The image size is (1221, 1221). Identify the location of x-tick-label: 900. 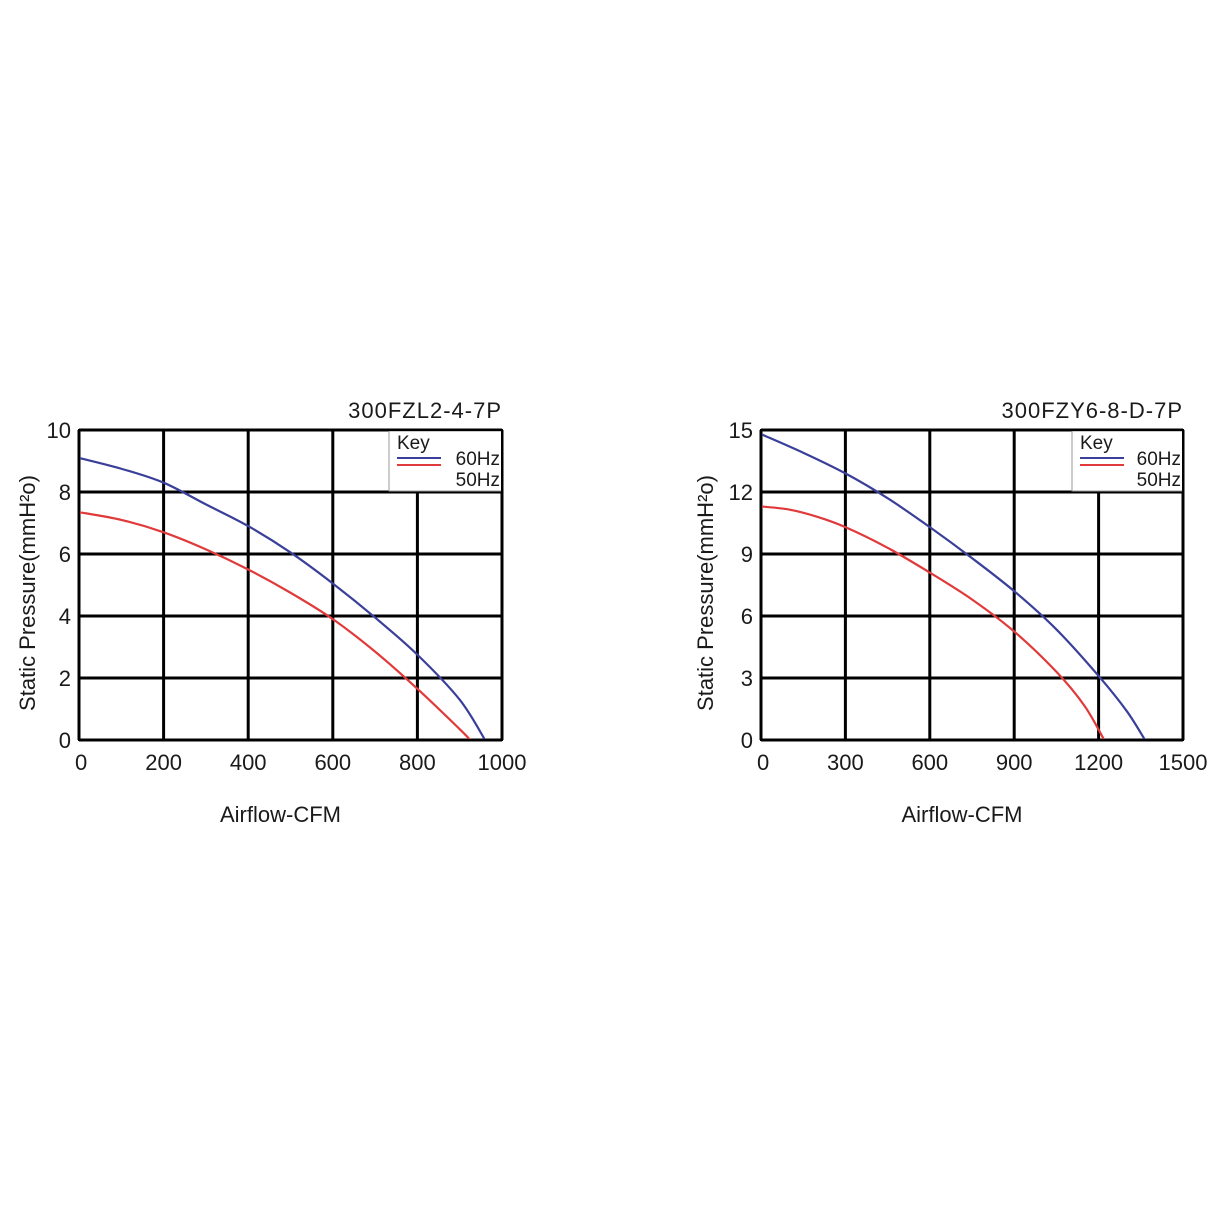
(1014, 762).